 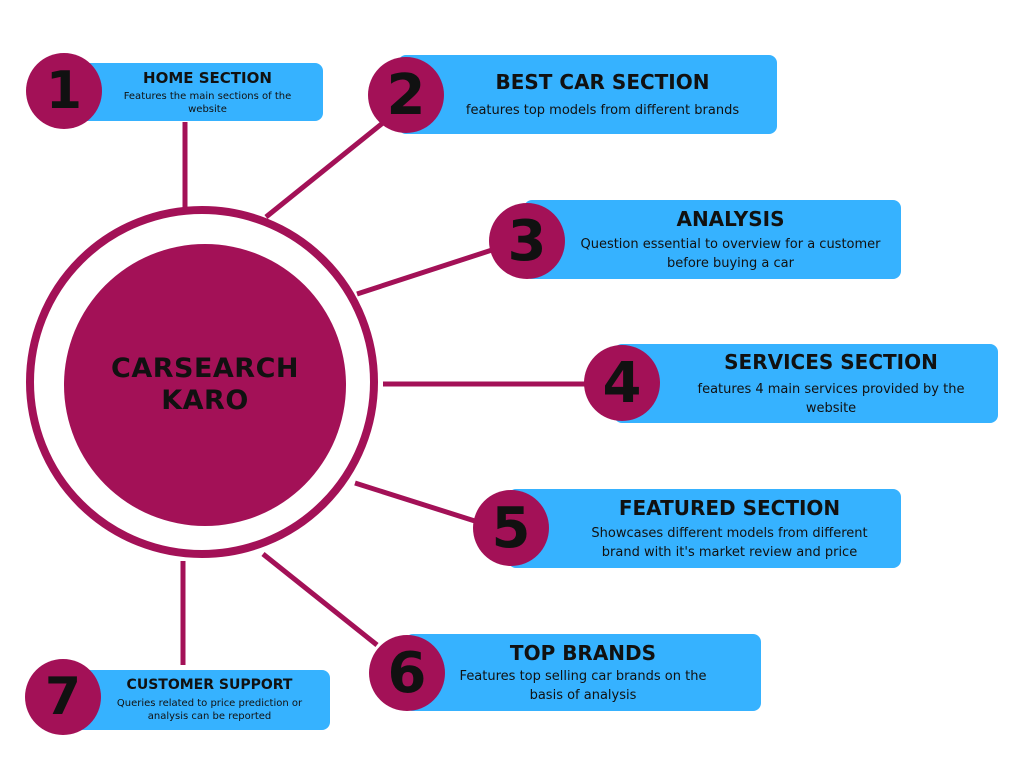 I want to click on hub-circle: CARSEARCH KARO, so click(x=205, y=385).